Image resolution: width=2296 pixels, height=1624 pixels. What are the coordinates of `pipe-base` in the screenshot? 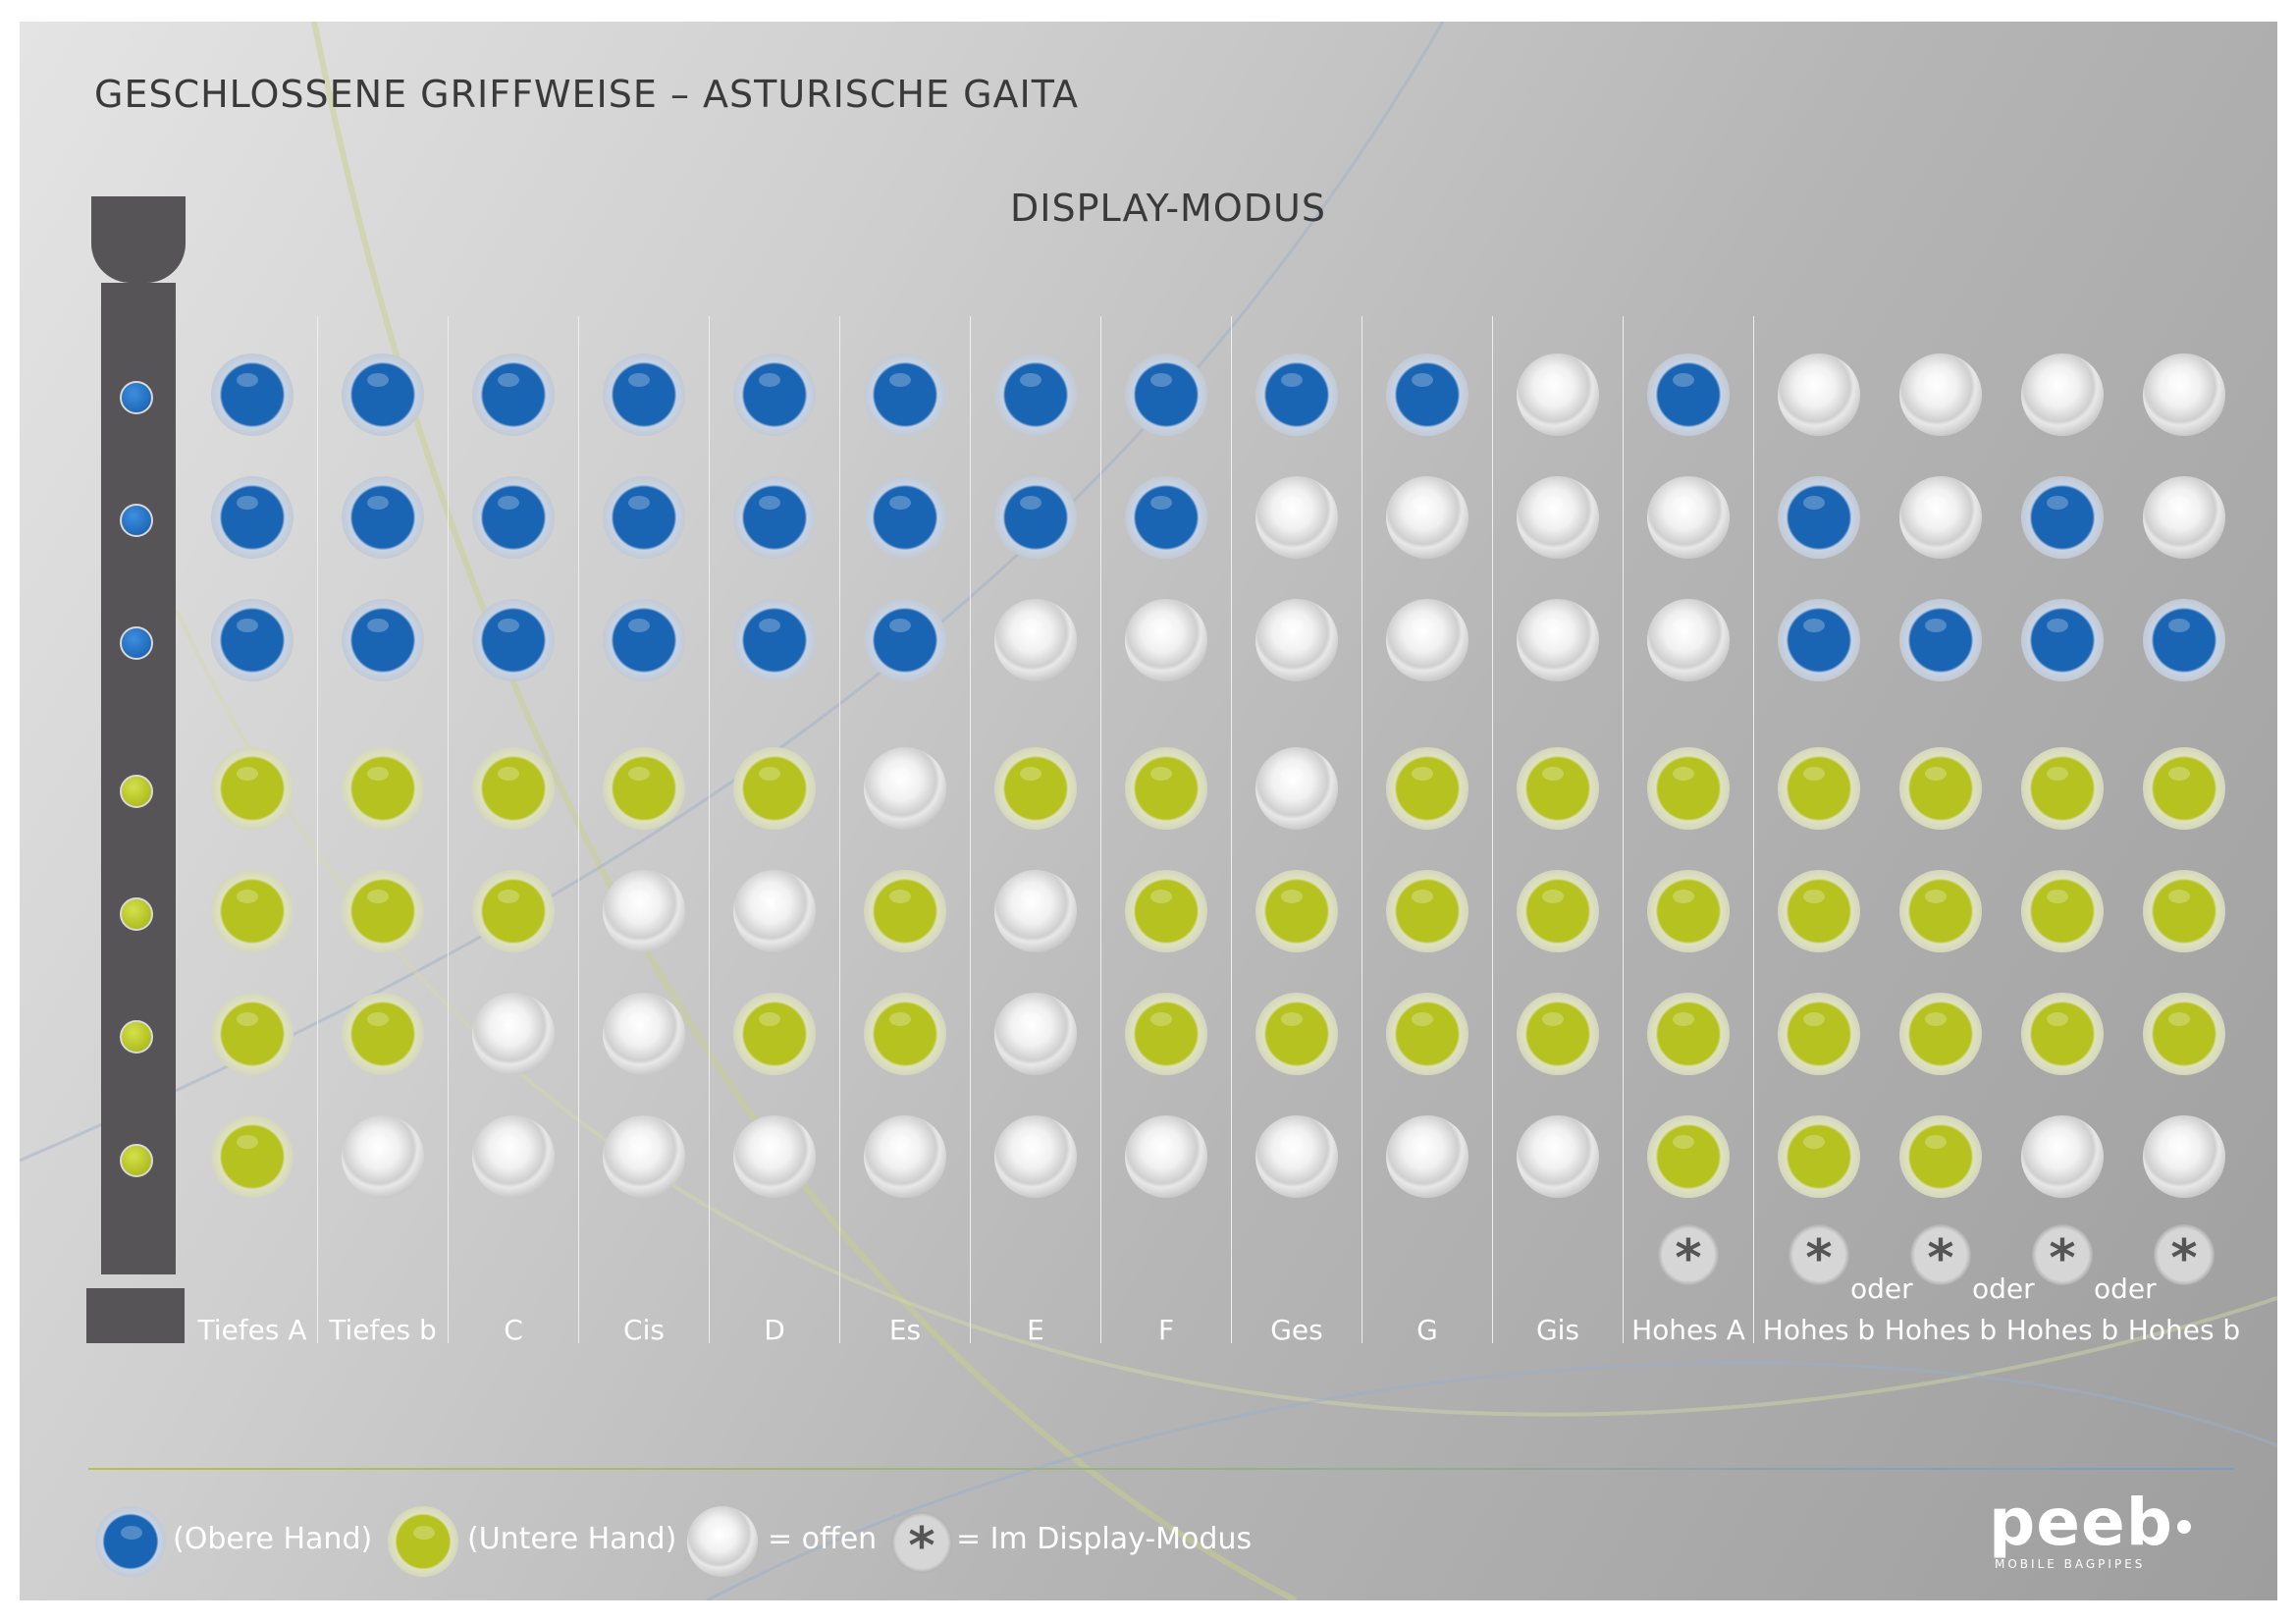 It's located at (135, 1315).